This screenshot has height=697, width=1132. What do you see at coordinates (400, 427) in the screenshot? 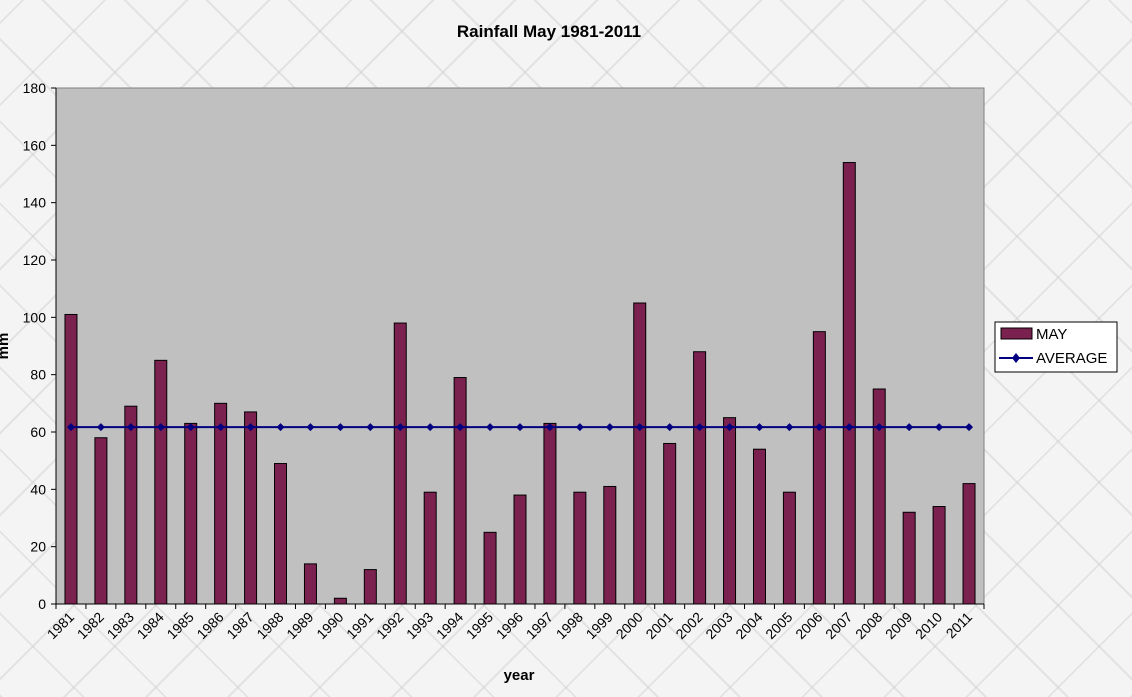
I see `average-point-1992` at bounding box center [400, 427].